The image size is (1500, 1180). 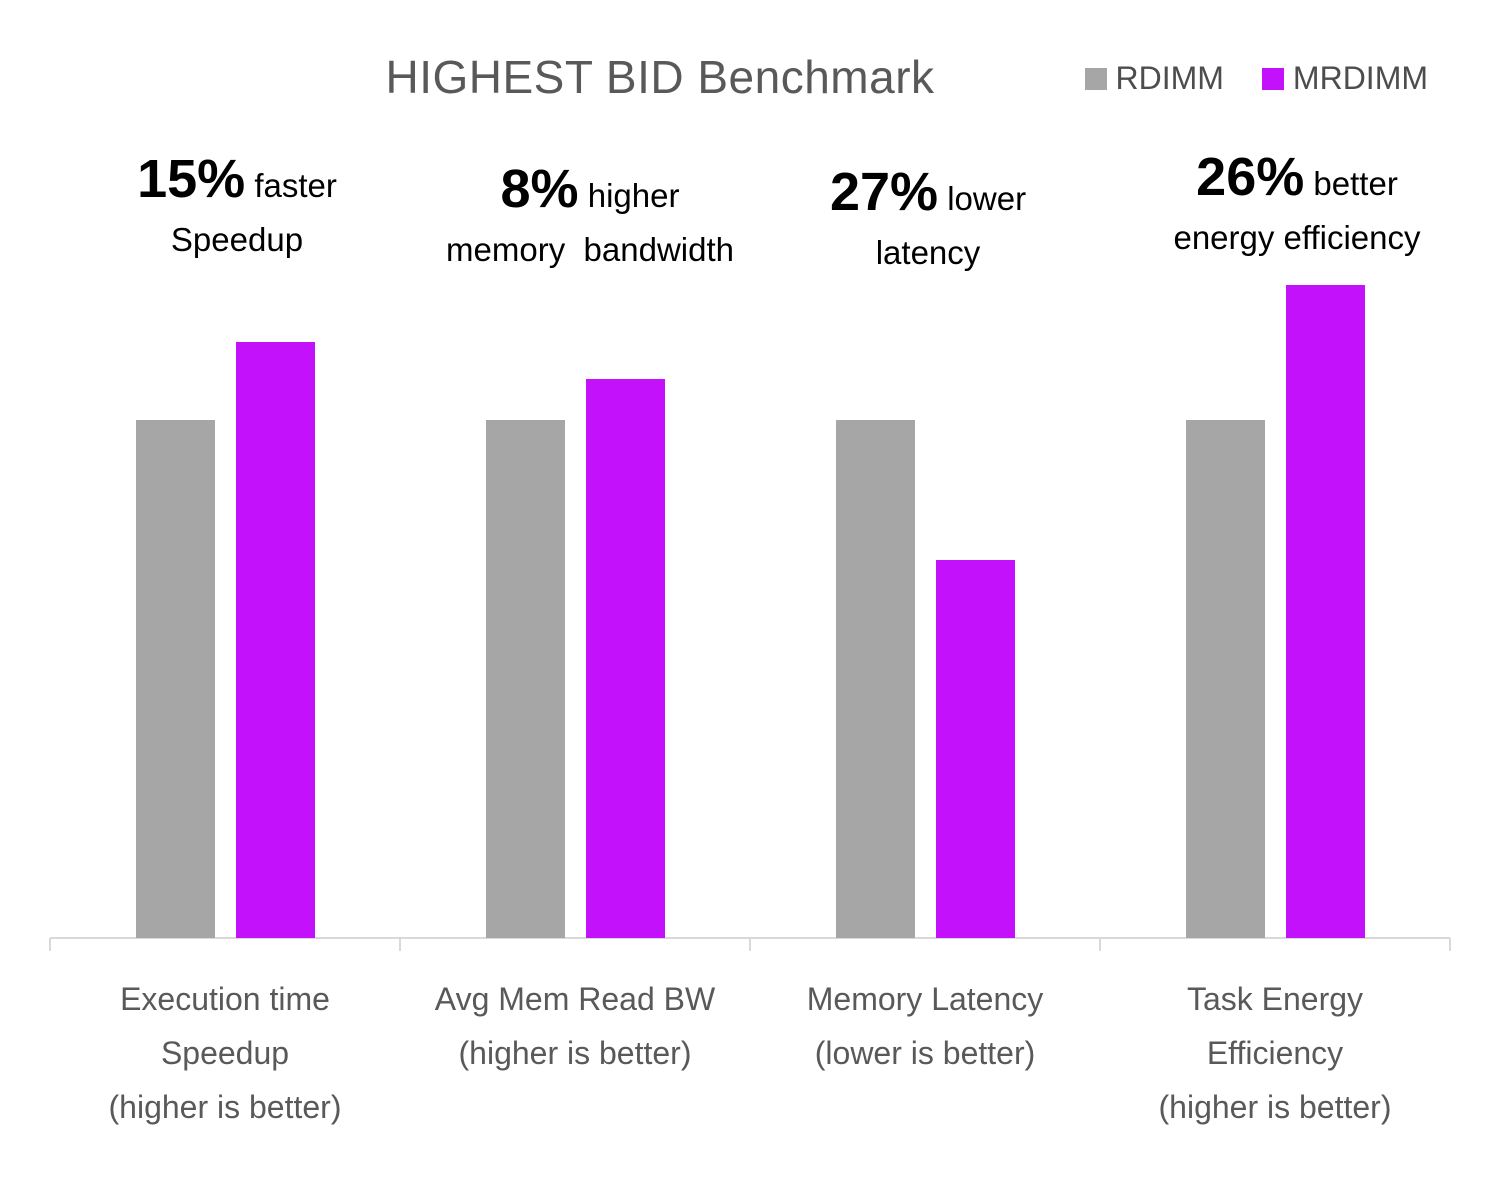 I want to click on axis-label-4: Task Energy Efficiency (higher is better), so click(x=1275, y=1053).